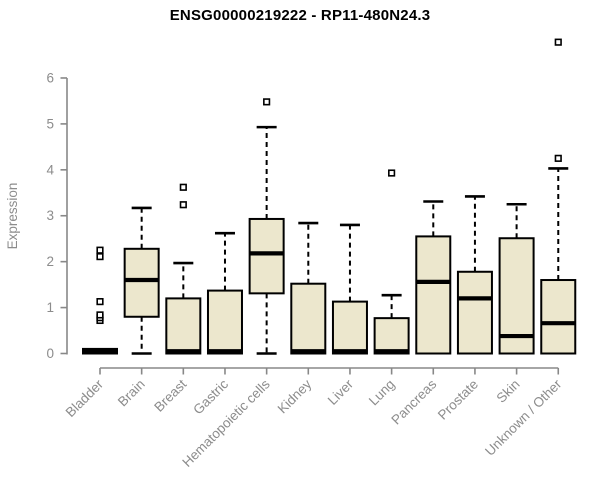 The height and width of the screenshot is (500, 600). I want to click on x-tick-label: Brain, so click(131, 393).